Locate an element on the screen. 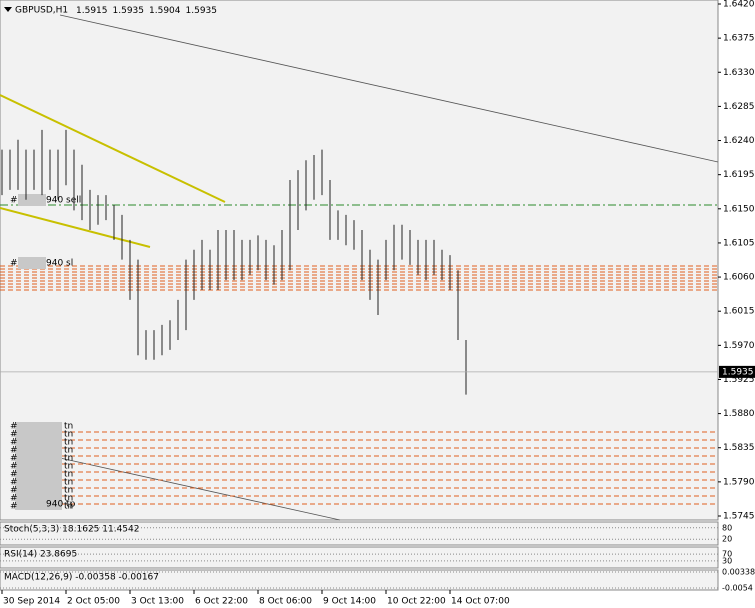 This screenshot has height=608, width=755. order-label: 940 tp is located at coordinates (61, 505).